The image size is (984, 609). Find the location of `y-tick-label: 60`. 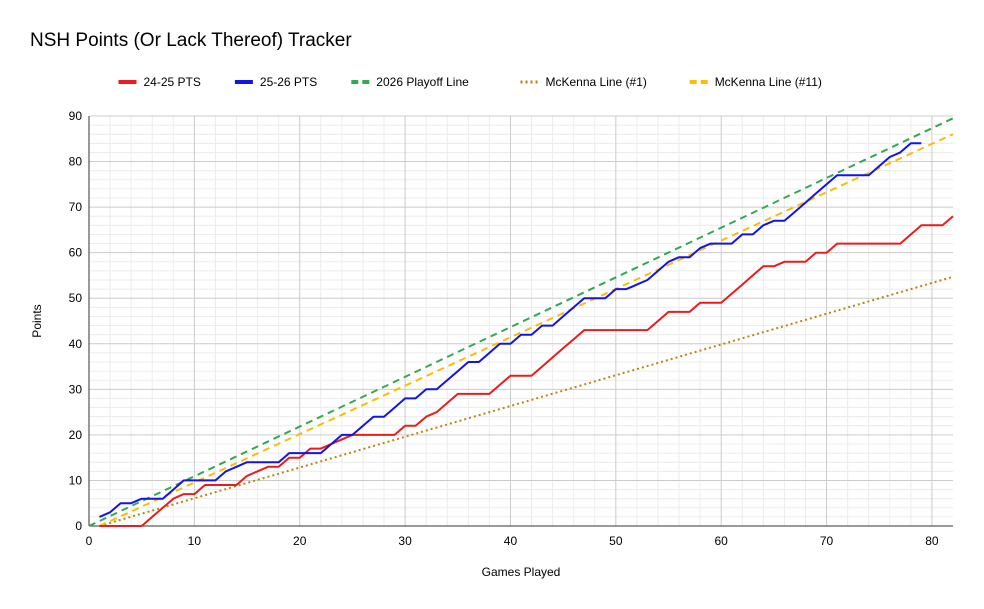

y-tick-label: 60 is located at coordinates (76, 253).